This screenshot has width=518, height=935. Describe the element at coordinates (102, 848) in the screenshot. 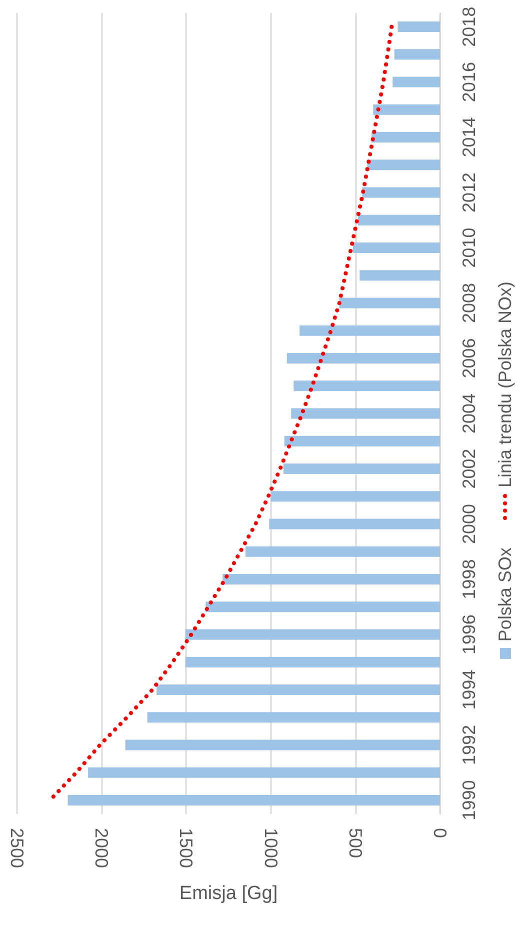

I see `x-tick-label: 2000` at that location.